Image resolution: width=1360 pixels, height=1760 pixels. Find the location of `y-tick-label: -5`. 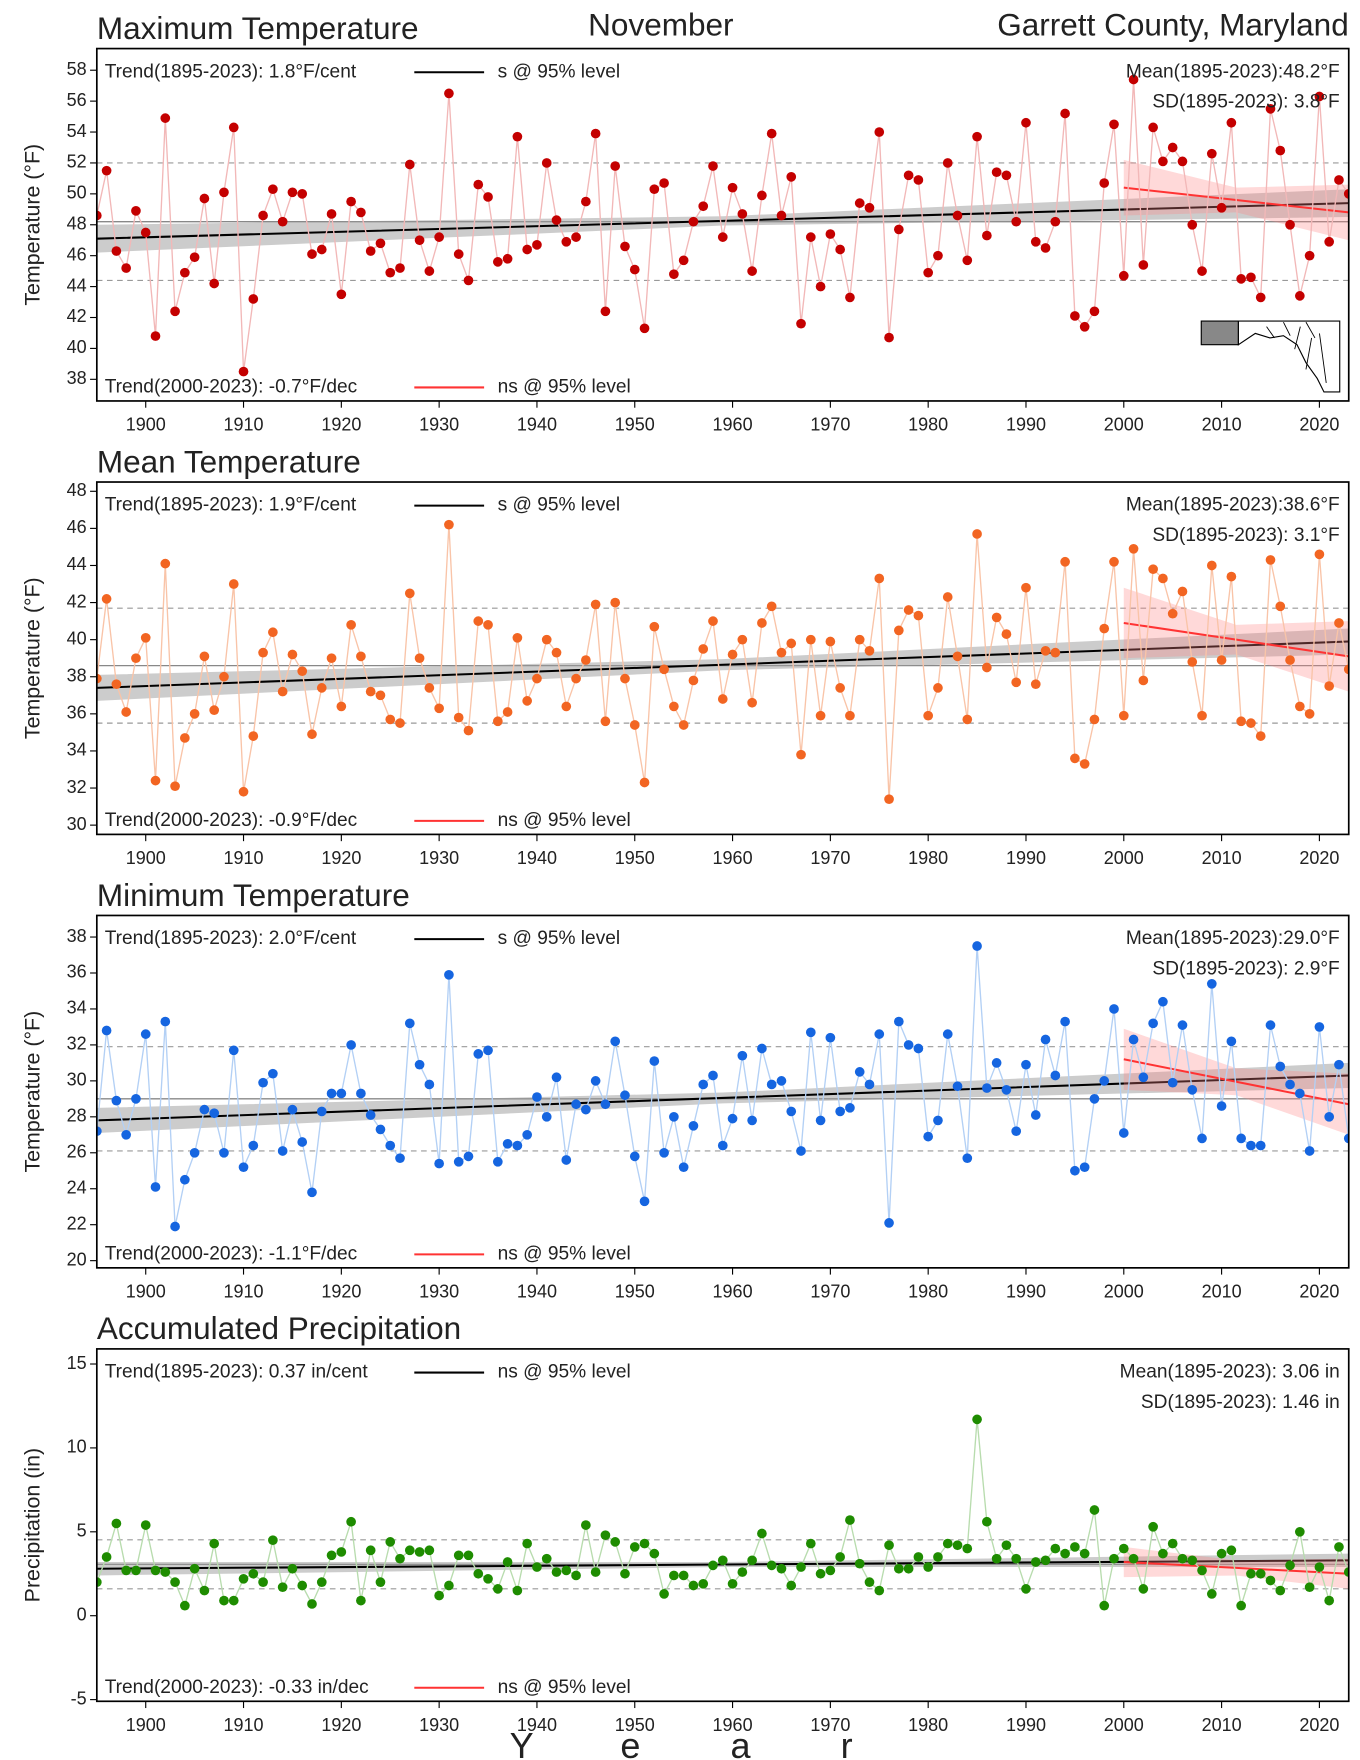

y-tick-label: -5 is located at coordinates (79, 1698).